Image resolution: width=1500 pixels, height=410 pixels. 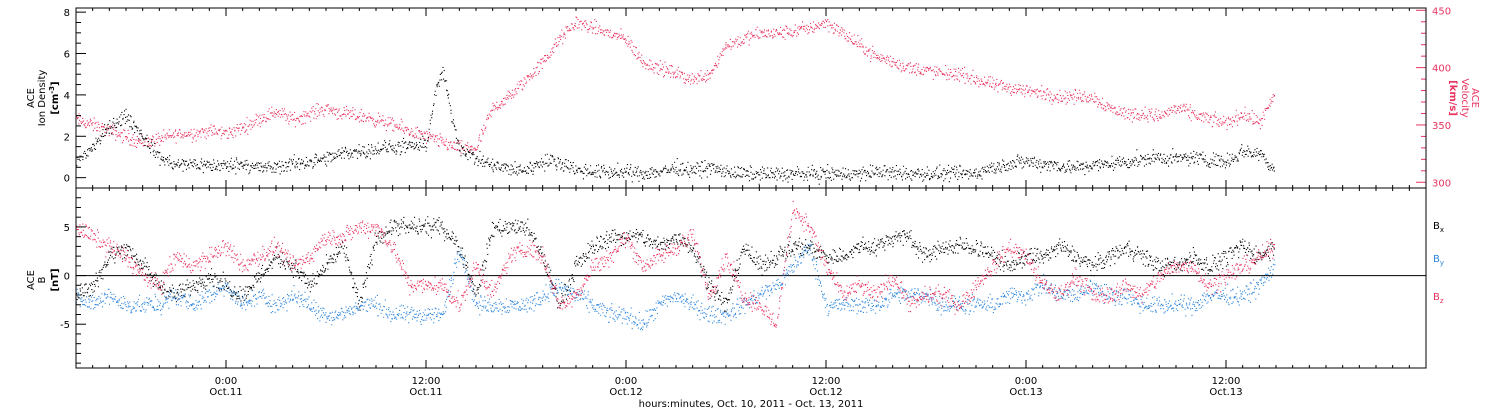 I want to click on bfield-tick-label: 5, so click(x=67, y=228).